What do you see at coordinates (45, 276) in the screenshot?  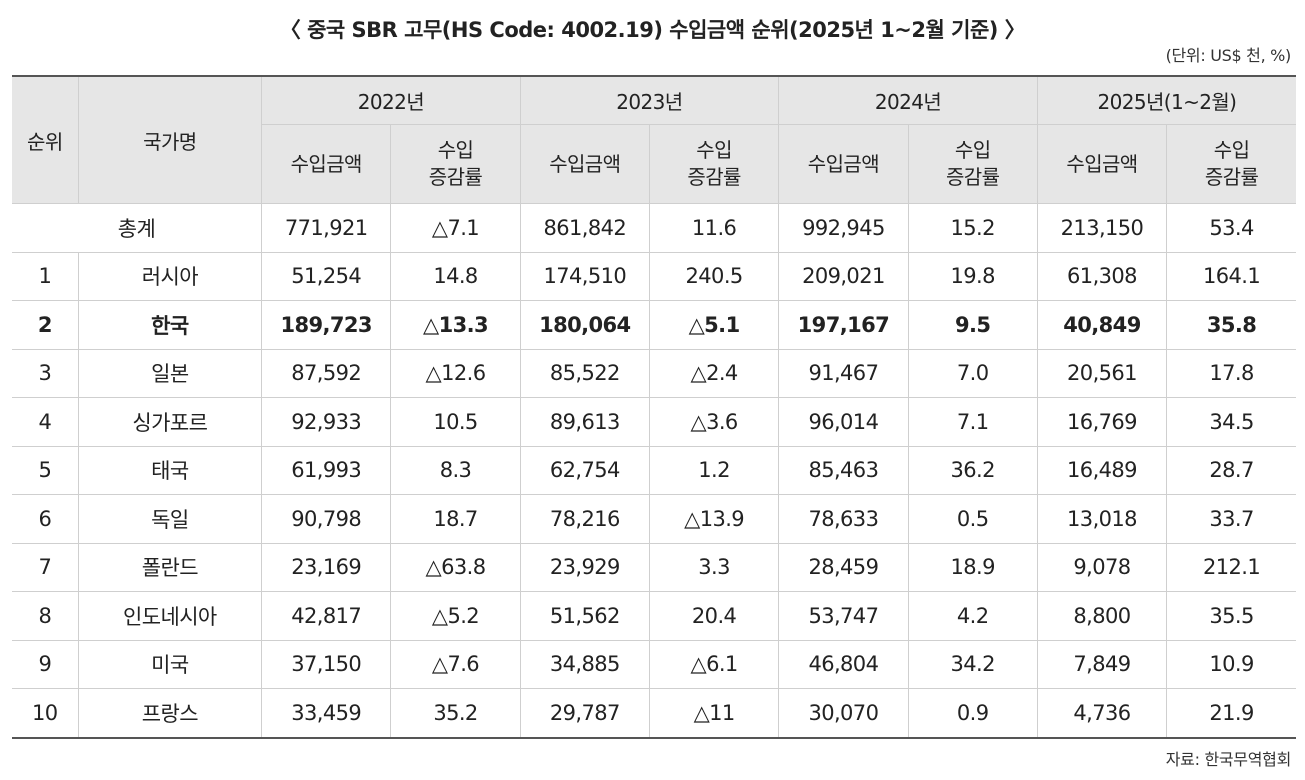 I see `cell-rank: 1` at bounding box center [45, 276].